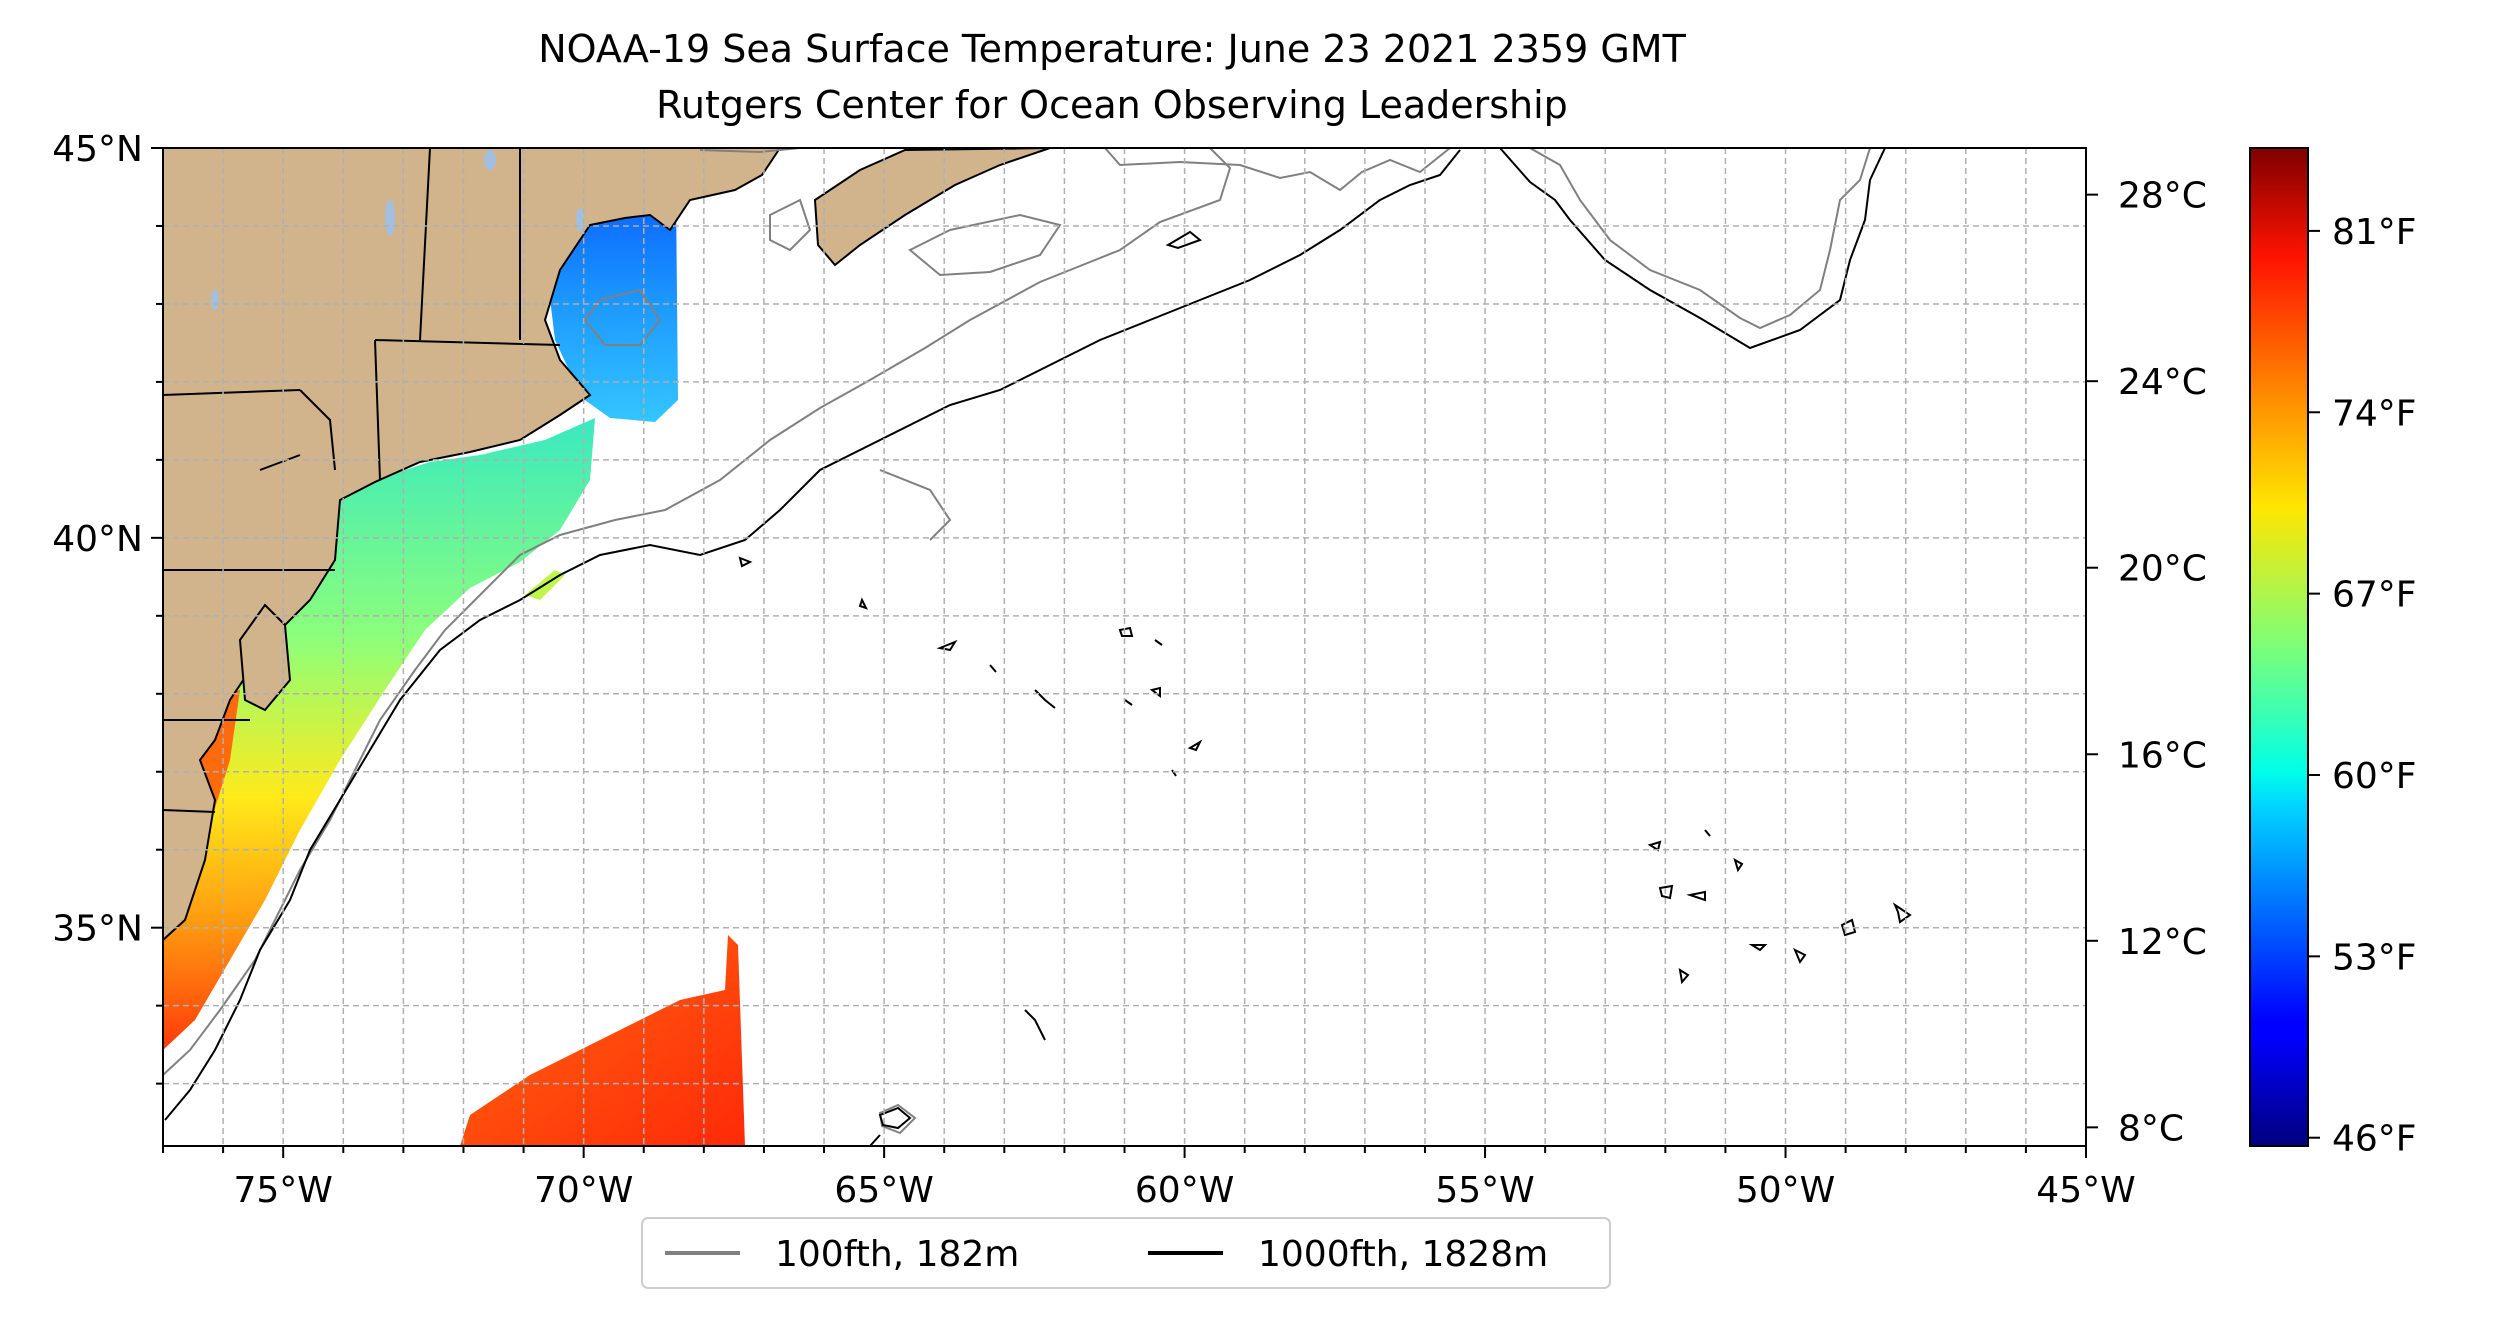  I want to click on fahrenheit-tick-label: 46°F, so click(2374, 1139).